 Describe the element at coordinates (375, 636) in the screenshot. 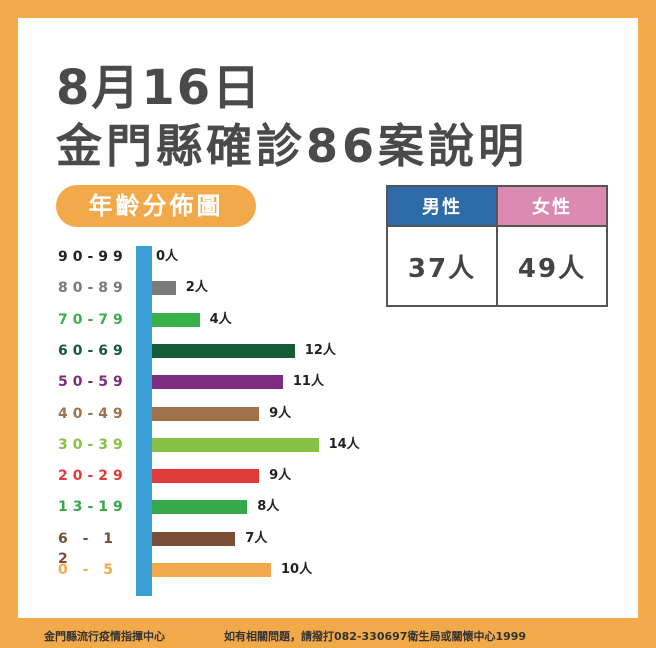

I see `footer-contact: 如有相關問題，請撥打082-330697衛生局或關懷中心1999` at that location.